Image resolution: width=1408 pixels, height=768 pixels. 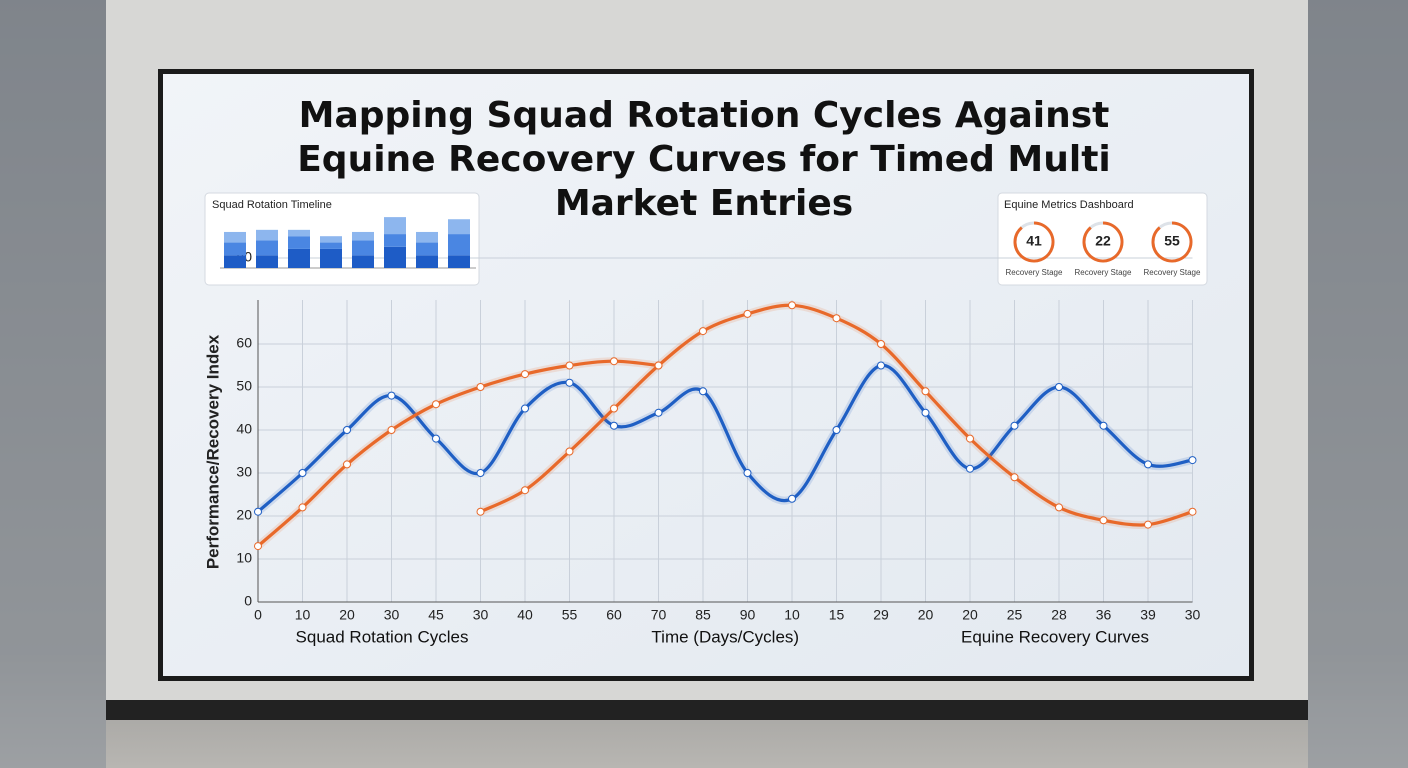 I want to click on x-tick-label: 85, so click(x=703, y=615).